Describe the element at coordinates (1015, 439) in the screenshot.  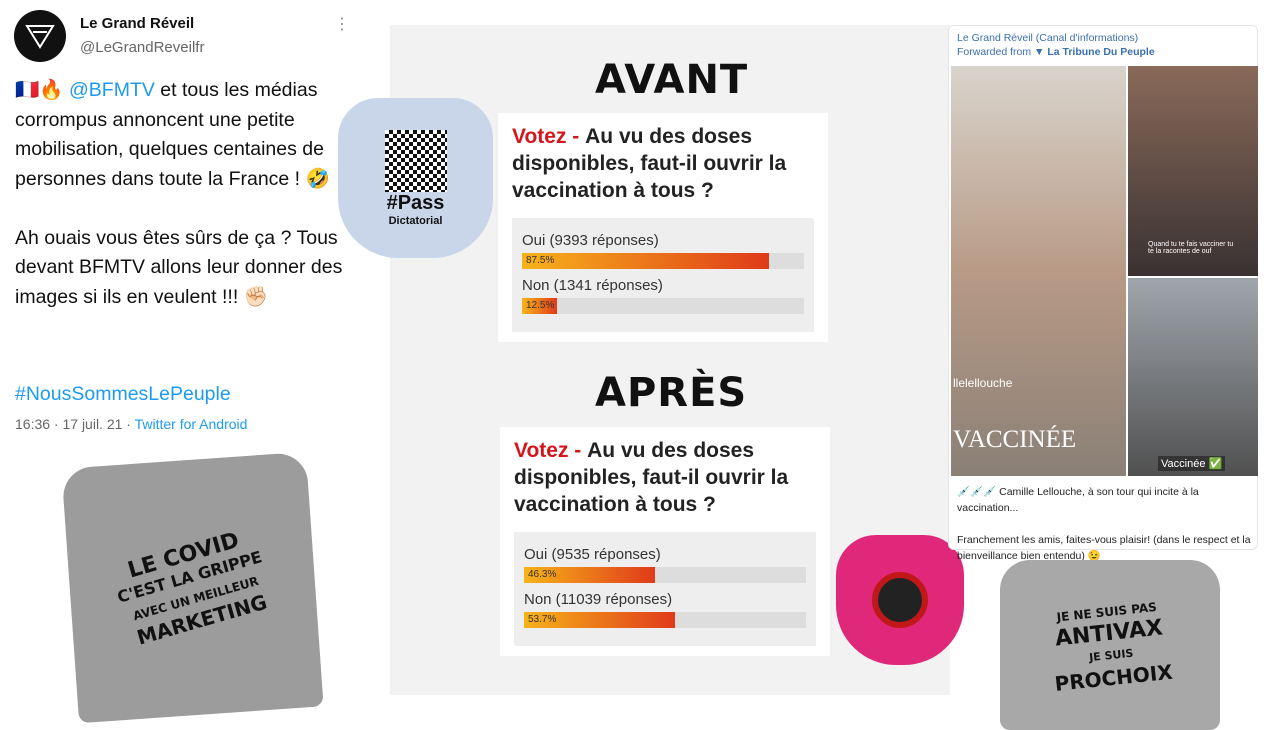
I see `photo-overlay: VACCINÉE` at that location.